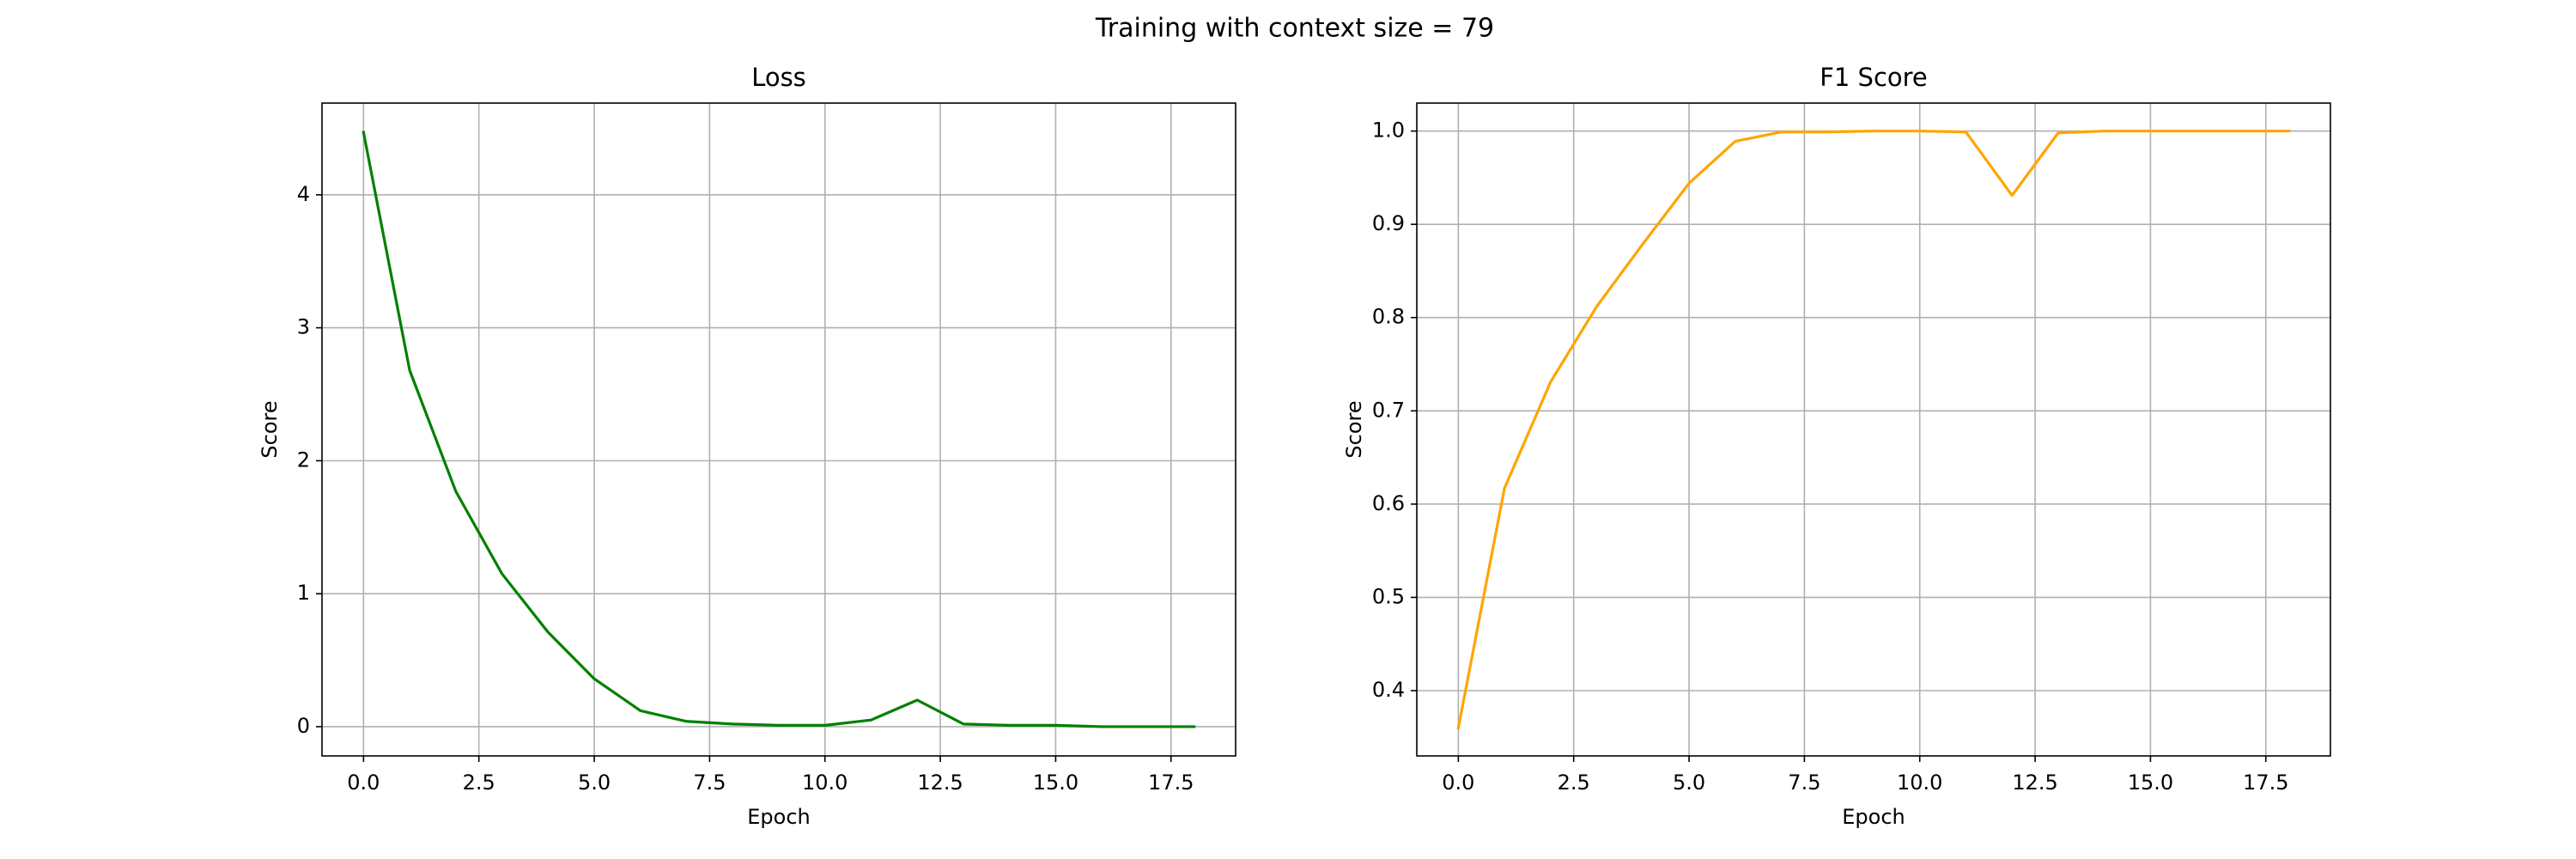 The height and width of the screenshot is (859, 2576). What do you see at coordinates (270, 429) in the screenshot?
I see `loss-ylabel: Score` at bounding box center [270, 429].